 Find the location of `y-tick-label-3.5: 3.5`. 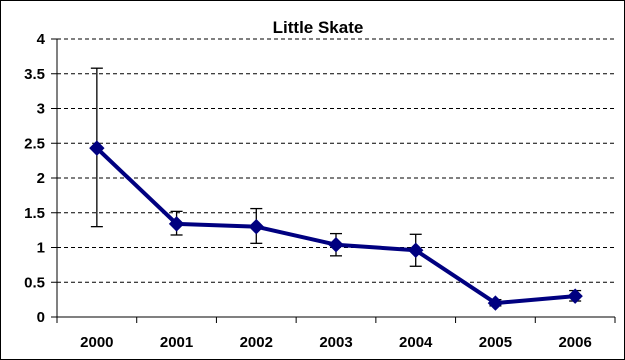

y-tick-label-3.5: 3.5 is located at coordinates (34, 74).